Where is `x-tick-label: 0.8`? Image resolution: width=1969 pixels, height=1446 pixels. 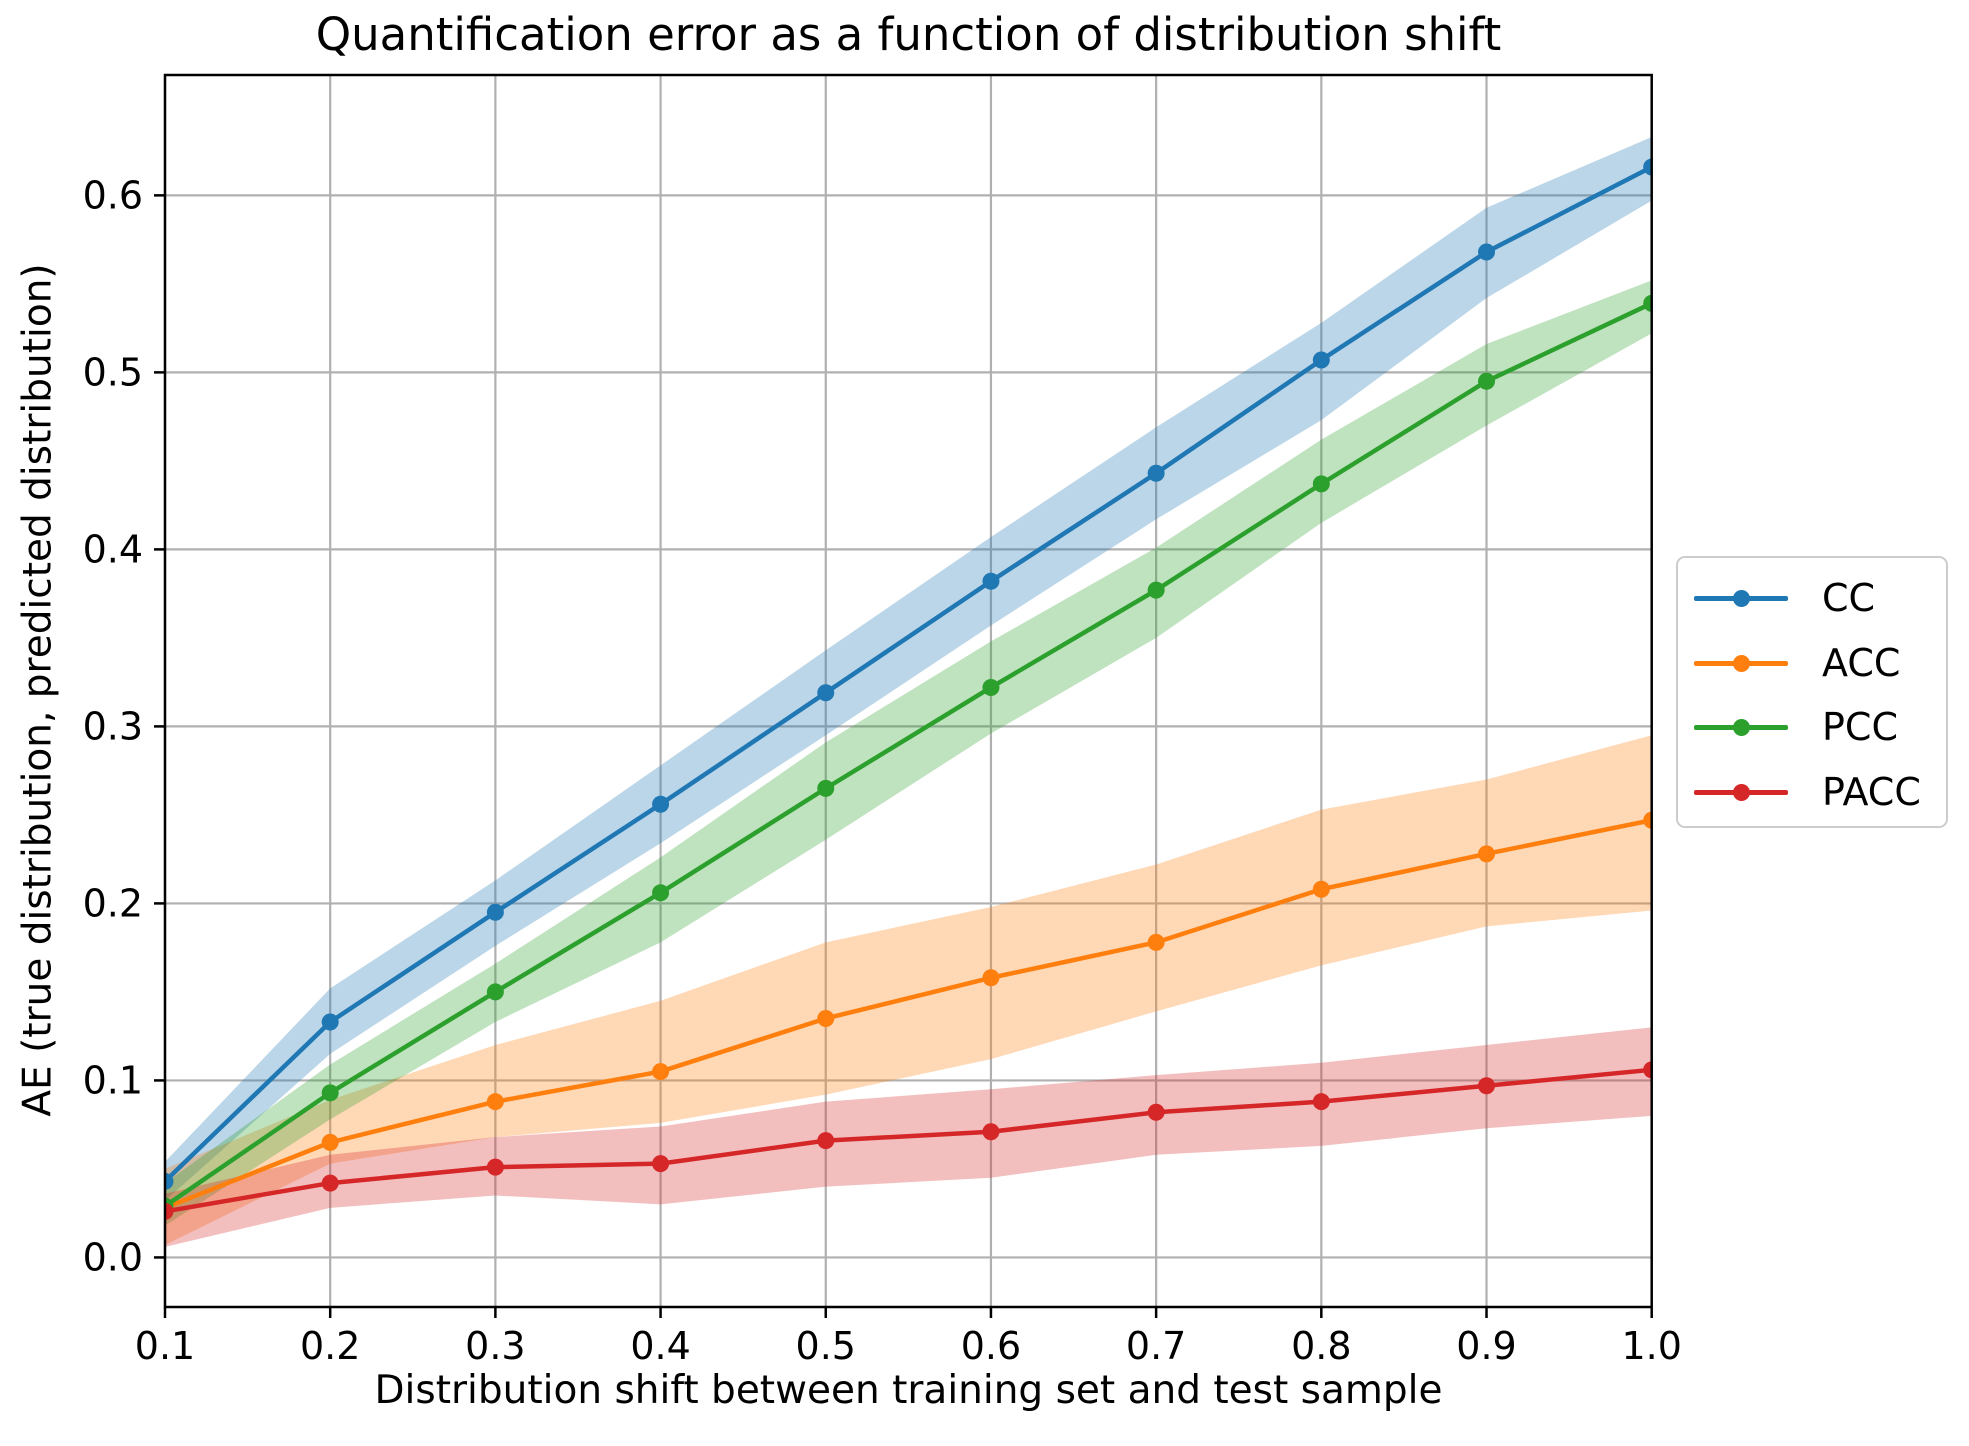
x-tick-label: 0.8 is located at coordinates (1321, 1346).